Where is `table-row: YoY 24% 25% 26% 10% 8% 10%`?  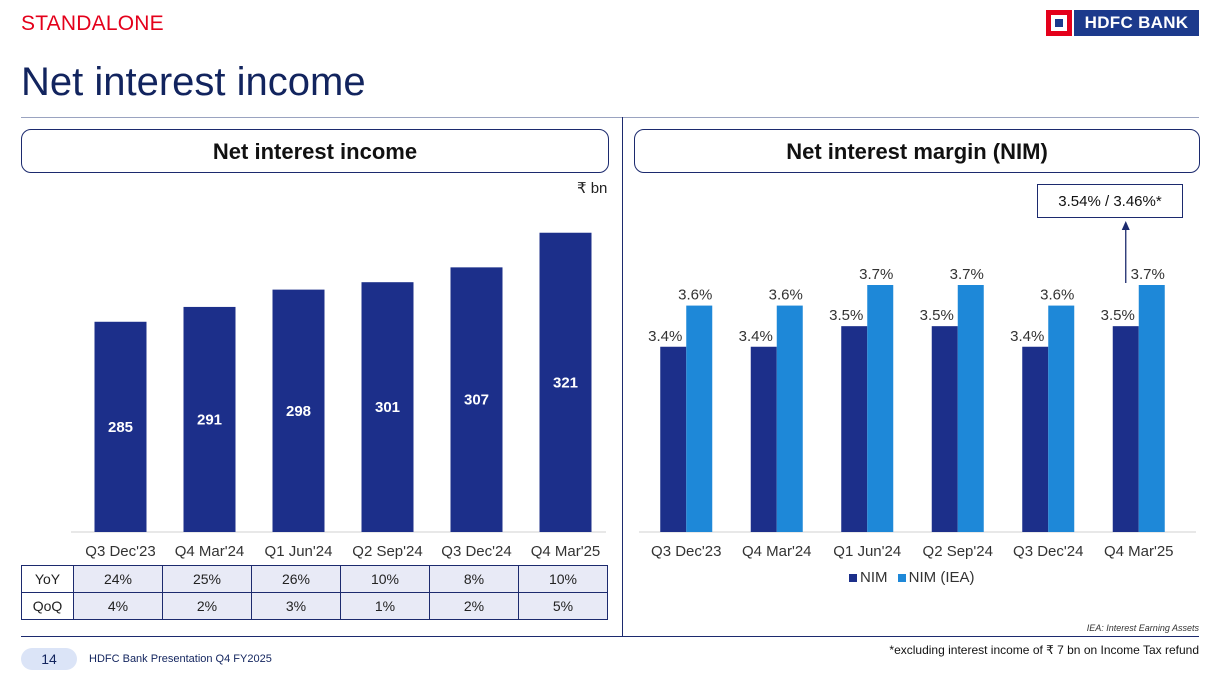
table-row: YoY 24% 25% 26% 10% 8% 10% is located at coordinates (314, 579).